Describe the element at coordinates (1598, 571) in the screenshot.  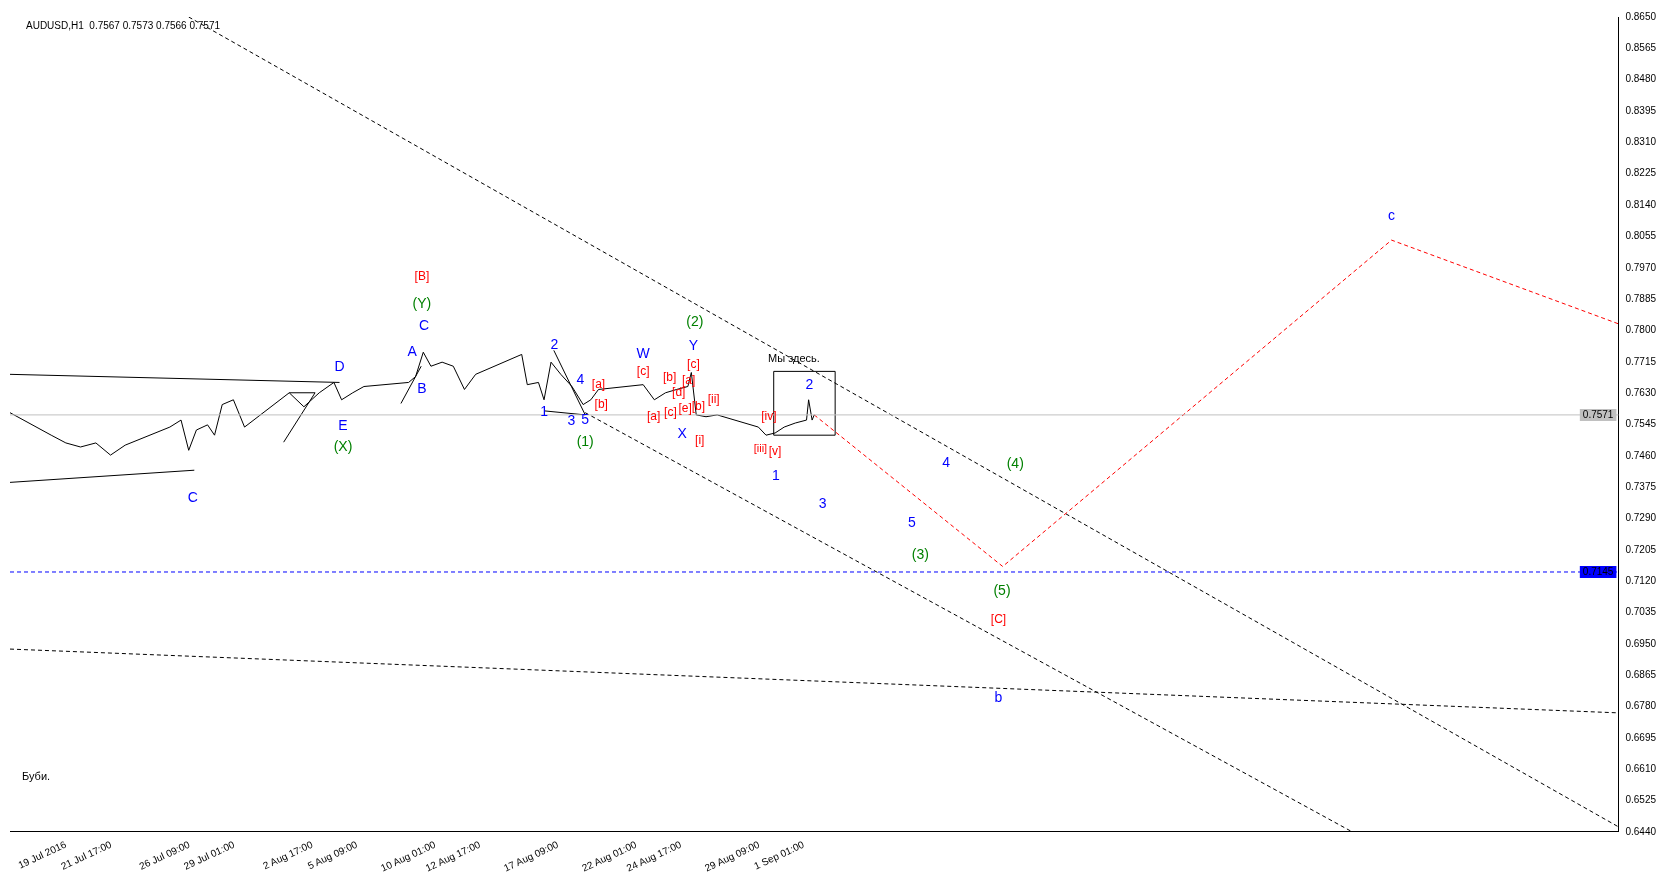
I see `ref-line-label: 0.7145` at that location.